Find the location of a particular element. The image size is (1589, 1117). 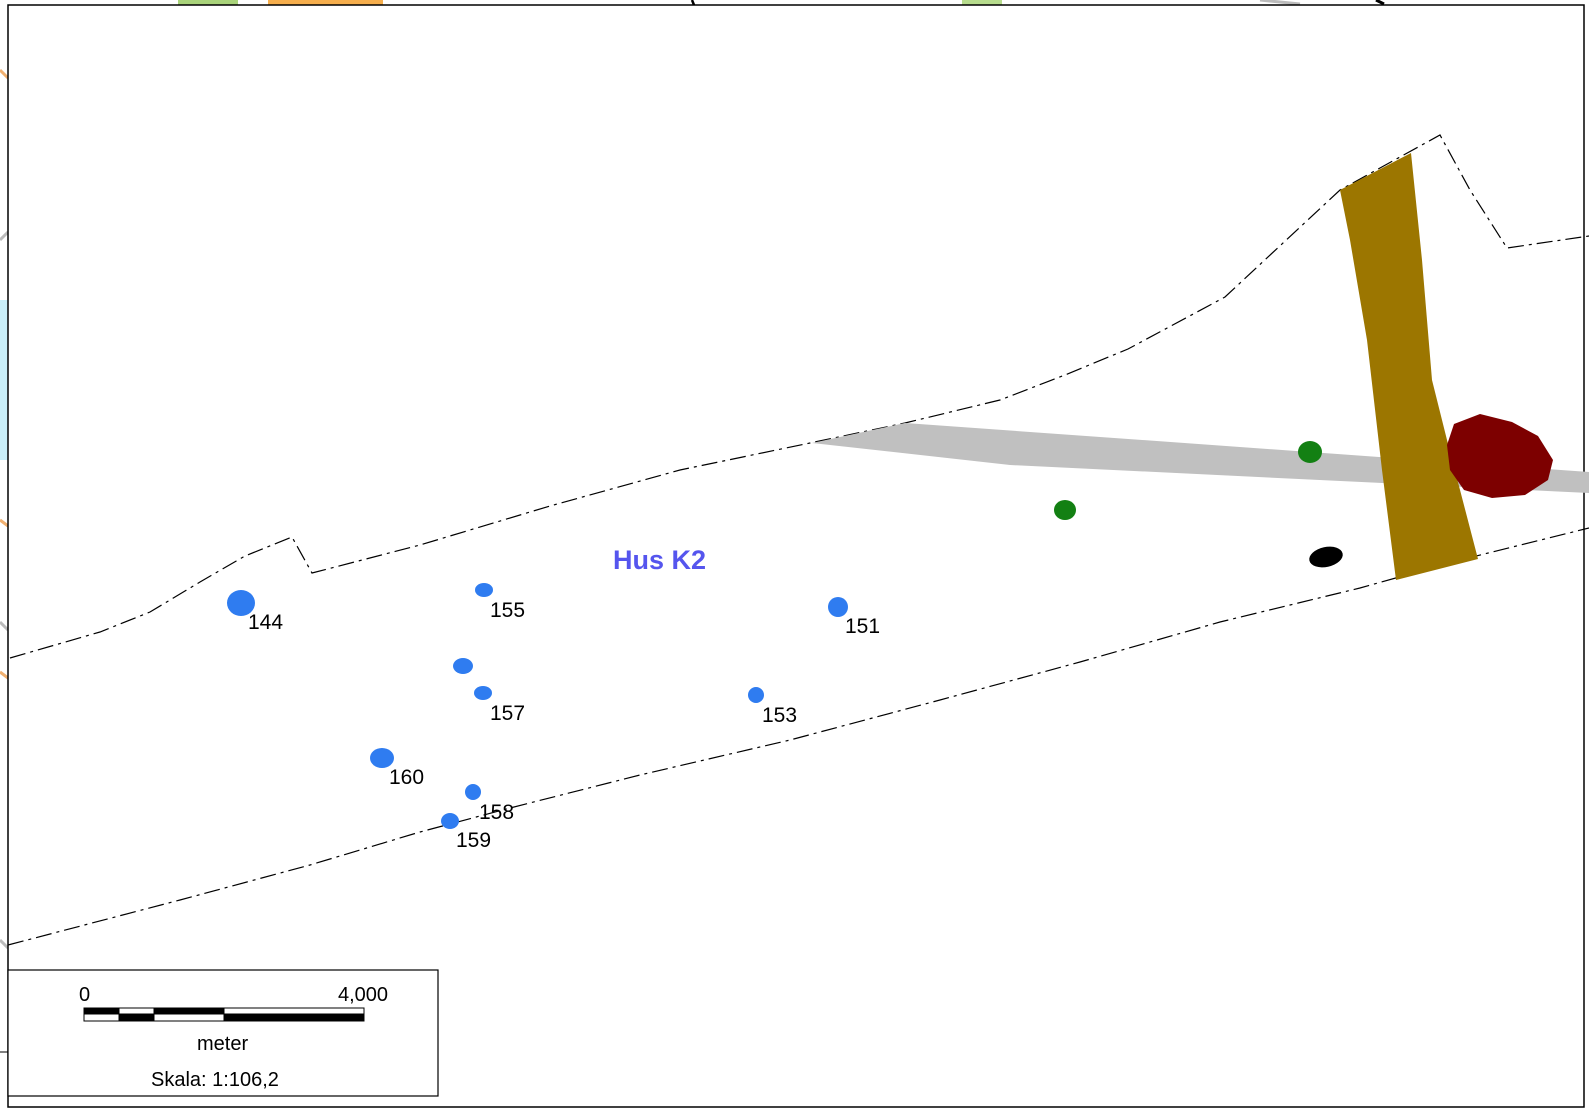

feature-label-151: 151 is located at coordinates (862, 626).